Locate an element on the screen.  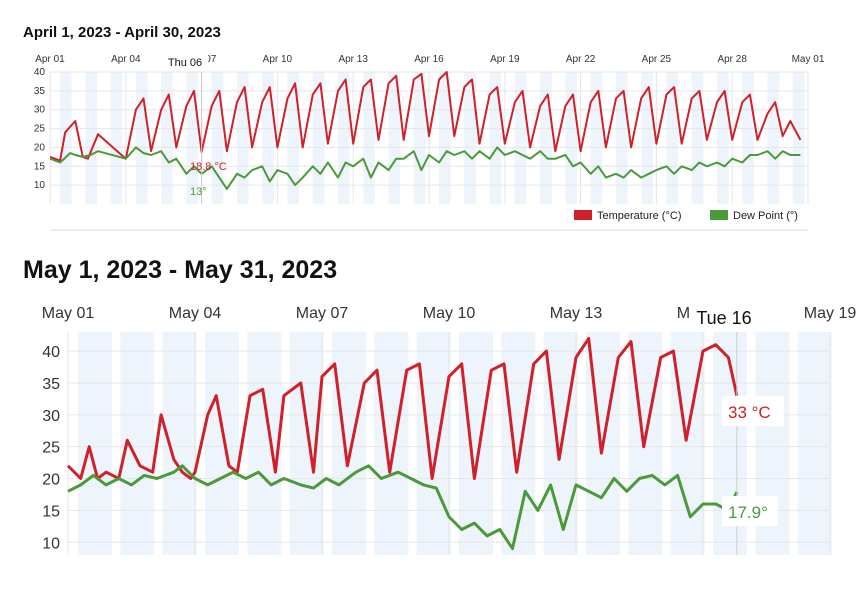
tooltip-dew-point: 17.9° is located at coordinates (748, 512).